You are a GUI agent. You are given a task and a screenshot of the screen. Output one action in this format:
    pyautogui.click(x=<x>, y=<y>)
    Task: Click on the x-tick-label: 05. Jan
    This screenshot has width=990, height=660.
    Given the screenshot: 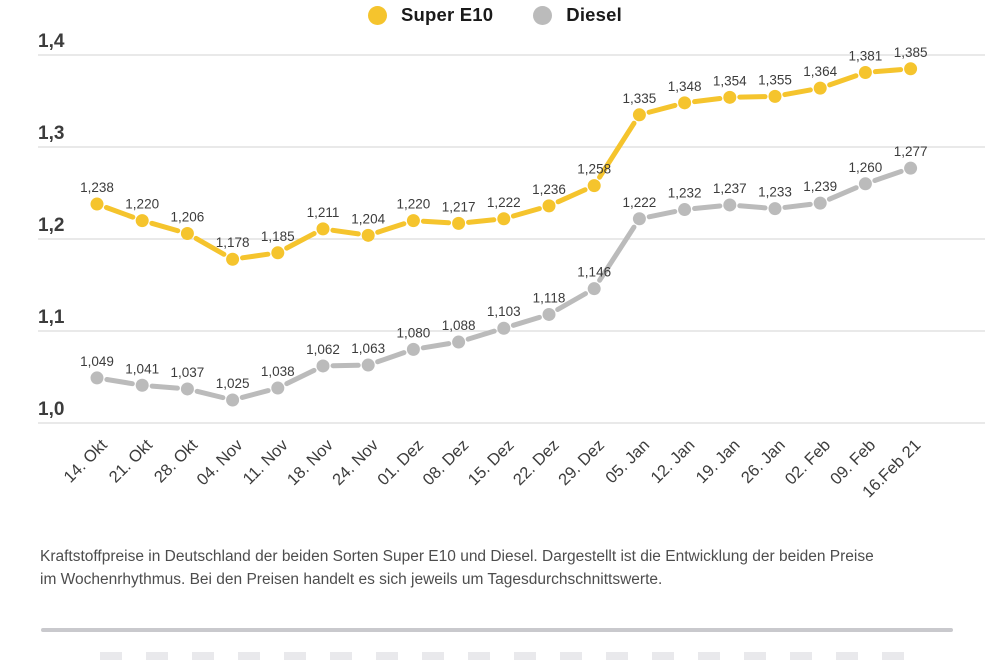 What is the action you would take?
    pyautogui.click(x=627, y=461)
    